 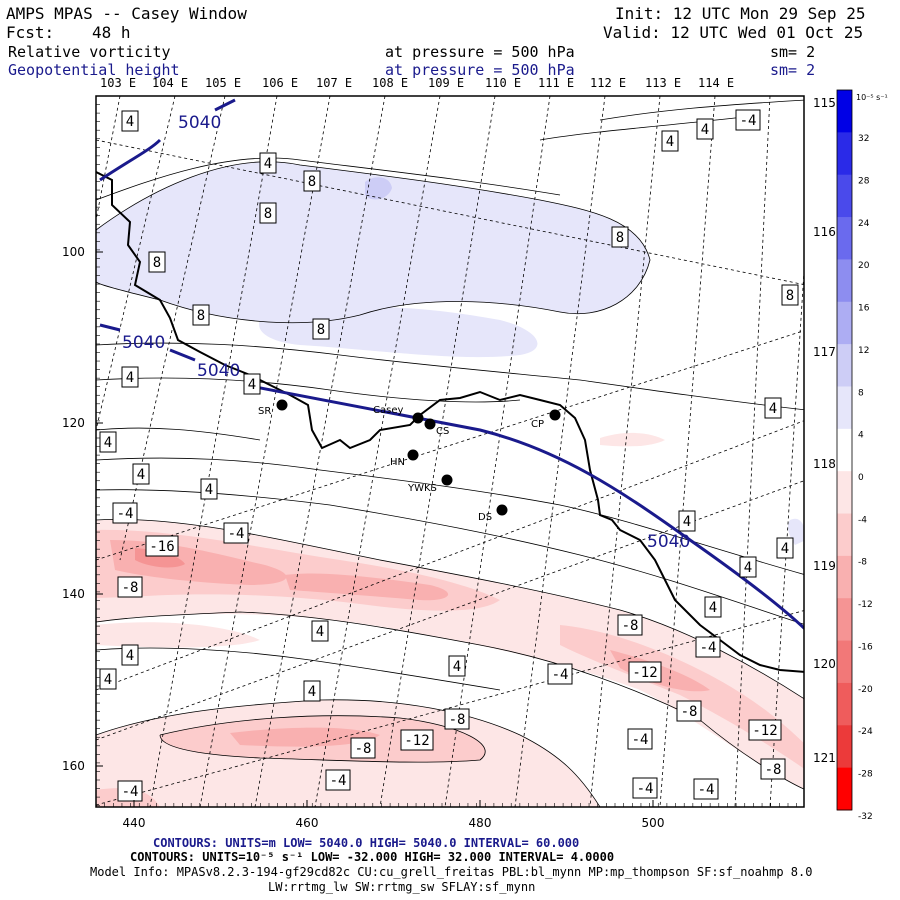 I want to click on field1-smoothing: sm= 2, so click(x=793, y=52).